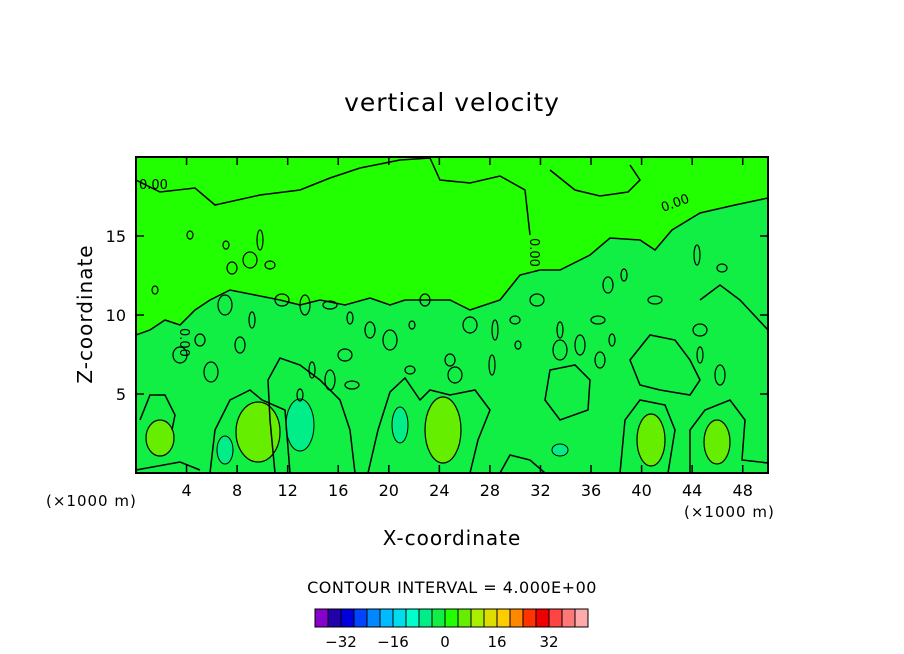 The height and width of the screenshot is (654, 904). Describe the element at coordinates (452, 538) in the screenshot. I see `x-axis-label: X-coordinate` at that location.